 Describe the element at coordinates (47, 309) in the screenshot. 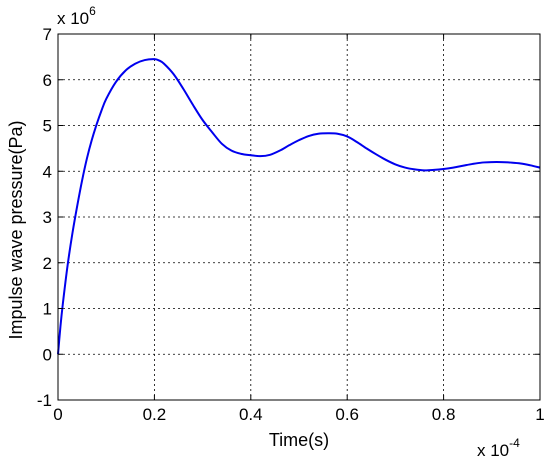

I see `y-tick-label: 1` at that location.